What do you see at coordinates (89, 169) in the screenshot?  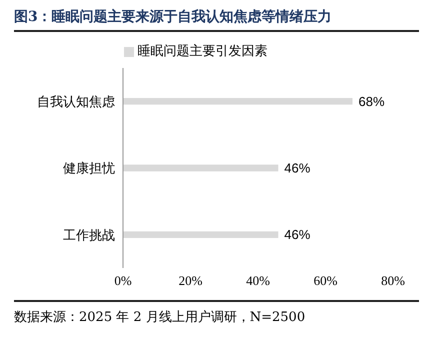 I see `y-tick-label: 健康担忧` at bounding box center [89, 169].